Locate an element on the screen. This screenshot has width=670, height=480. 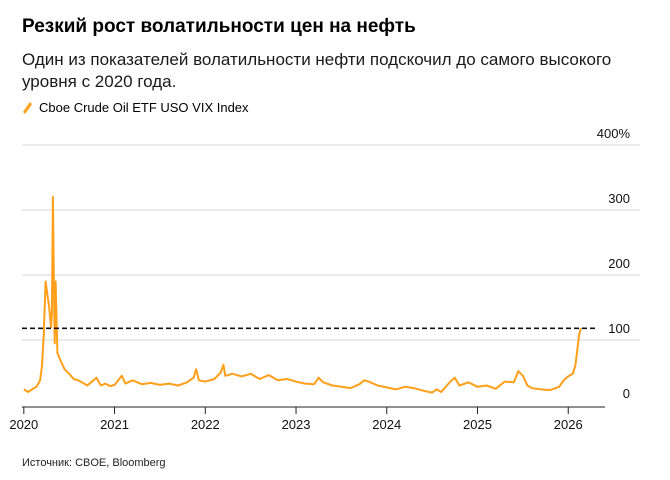
legend-label: Cboe Crude Oil ETF USO VIX Index is located at coordinates (144, 107).